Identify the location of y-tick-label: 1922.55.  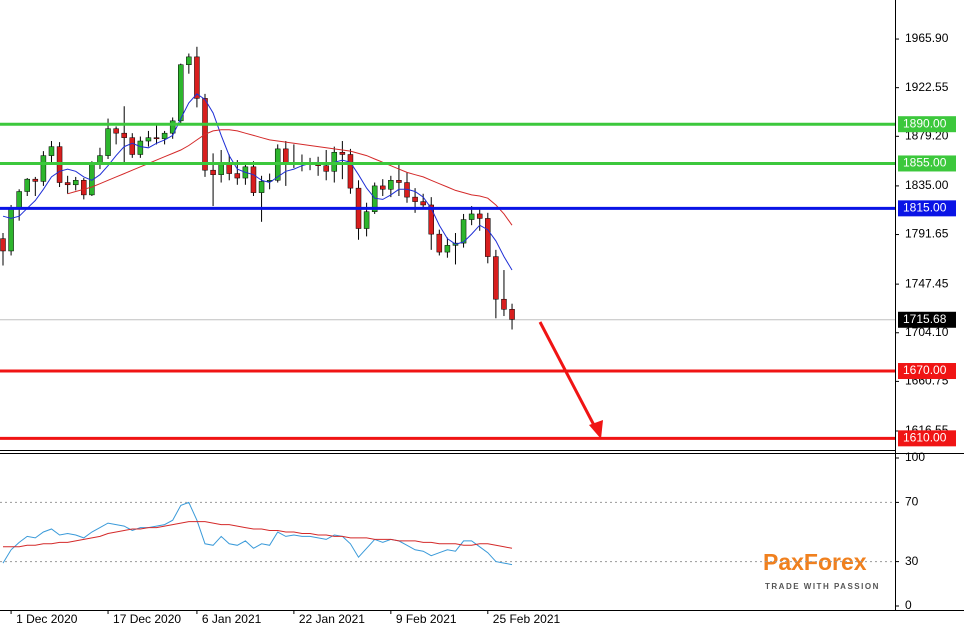
(927, 87).